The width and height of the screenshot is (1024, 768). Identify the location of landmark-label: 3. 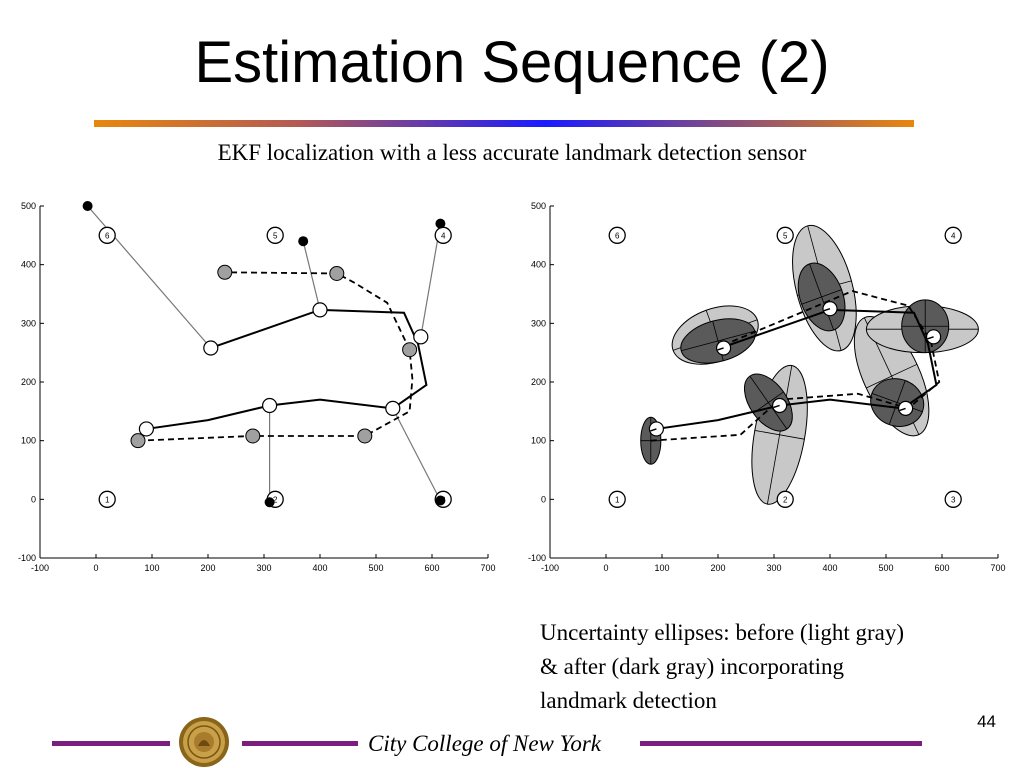
(953, 499).